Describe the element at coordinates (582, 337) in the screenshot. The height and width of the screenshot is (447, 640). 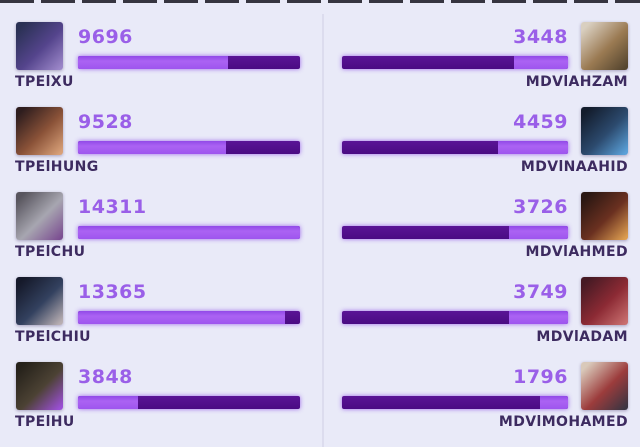
I see `player-name: MDVlADAM` at that location.